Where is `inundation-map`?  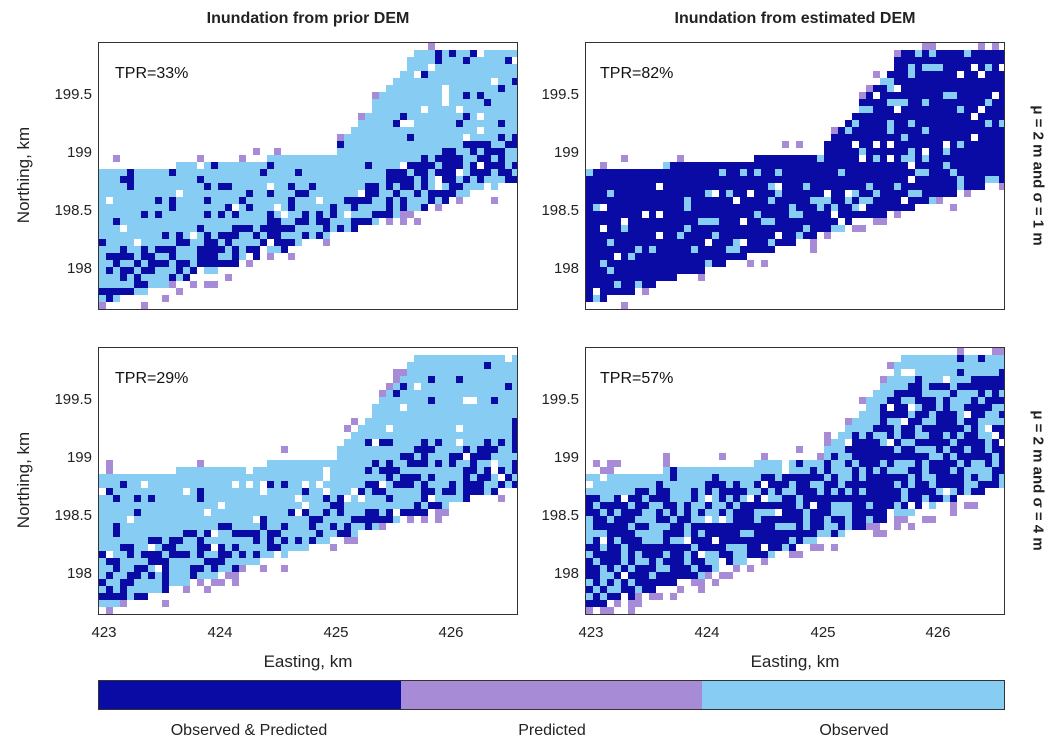
inundation-map is located at coordinates (308, 484).